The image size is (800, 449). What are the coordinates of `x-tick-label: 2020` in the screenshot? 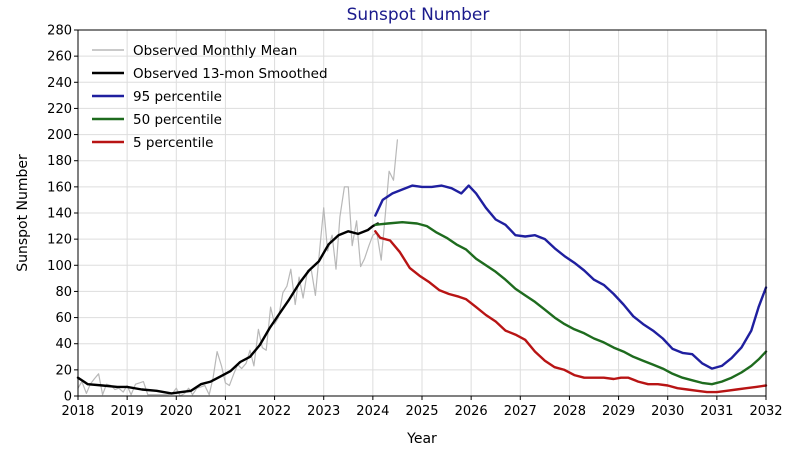 It's located at (176, 411).